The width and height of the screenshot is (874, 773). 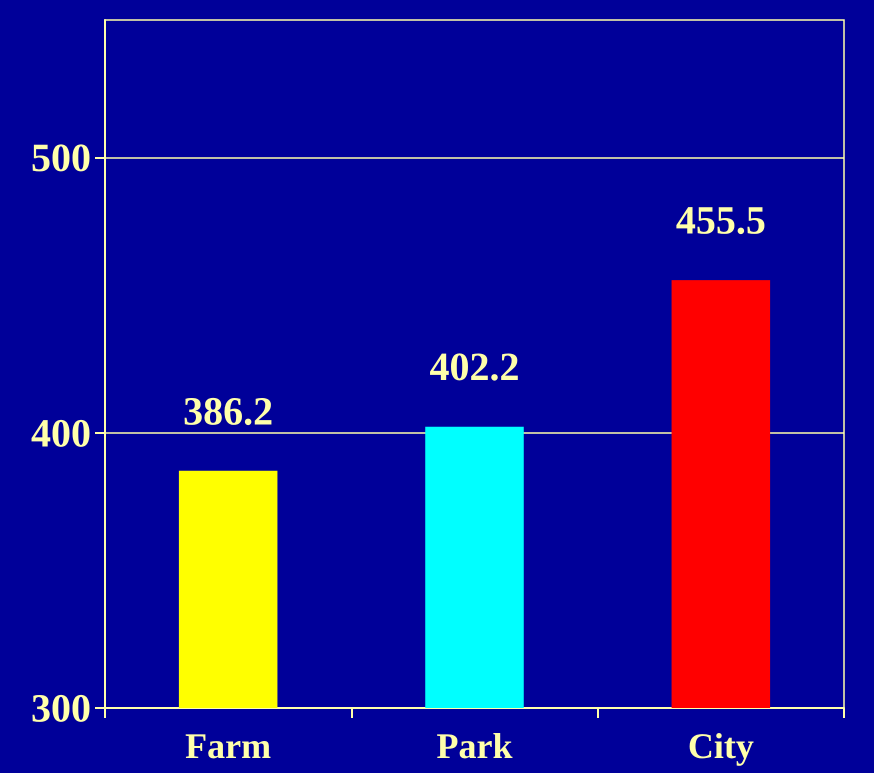 What do you see at coordinates (228, 746) in the screenshot?
I see `x-tick-label: Farm` at bounding box center [228, 746].